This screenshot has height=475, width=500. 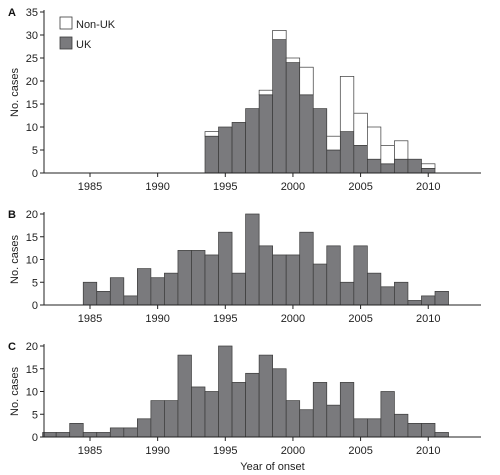 I want to click on bar-c-cases-2008, so click(x=401, y=425).